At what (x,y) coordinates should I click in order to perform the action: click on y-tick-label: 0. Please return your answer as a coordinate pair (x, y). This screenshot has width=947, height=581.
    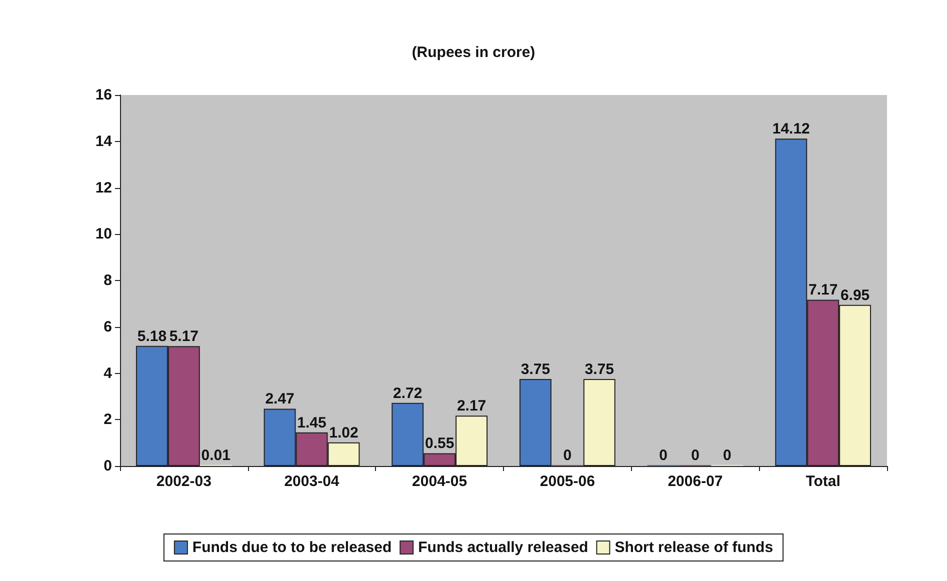
    Looking at the image, I should click on (108, 466).